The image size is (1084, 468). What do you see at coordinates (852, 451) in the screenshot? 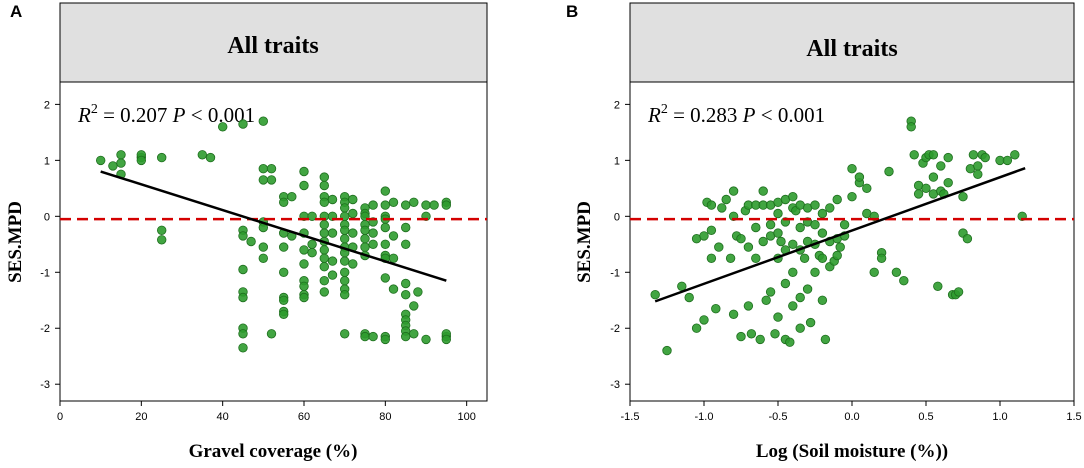
I see `panel-b-x-axis-title: Log (Soil moisture (%))` at bounding box center [852, 451].